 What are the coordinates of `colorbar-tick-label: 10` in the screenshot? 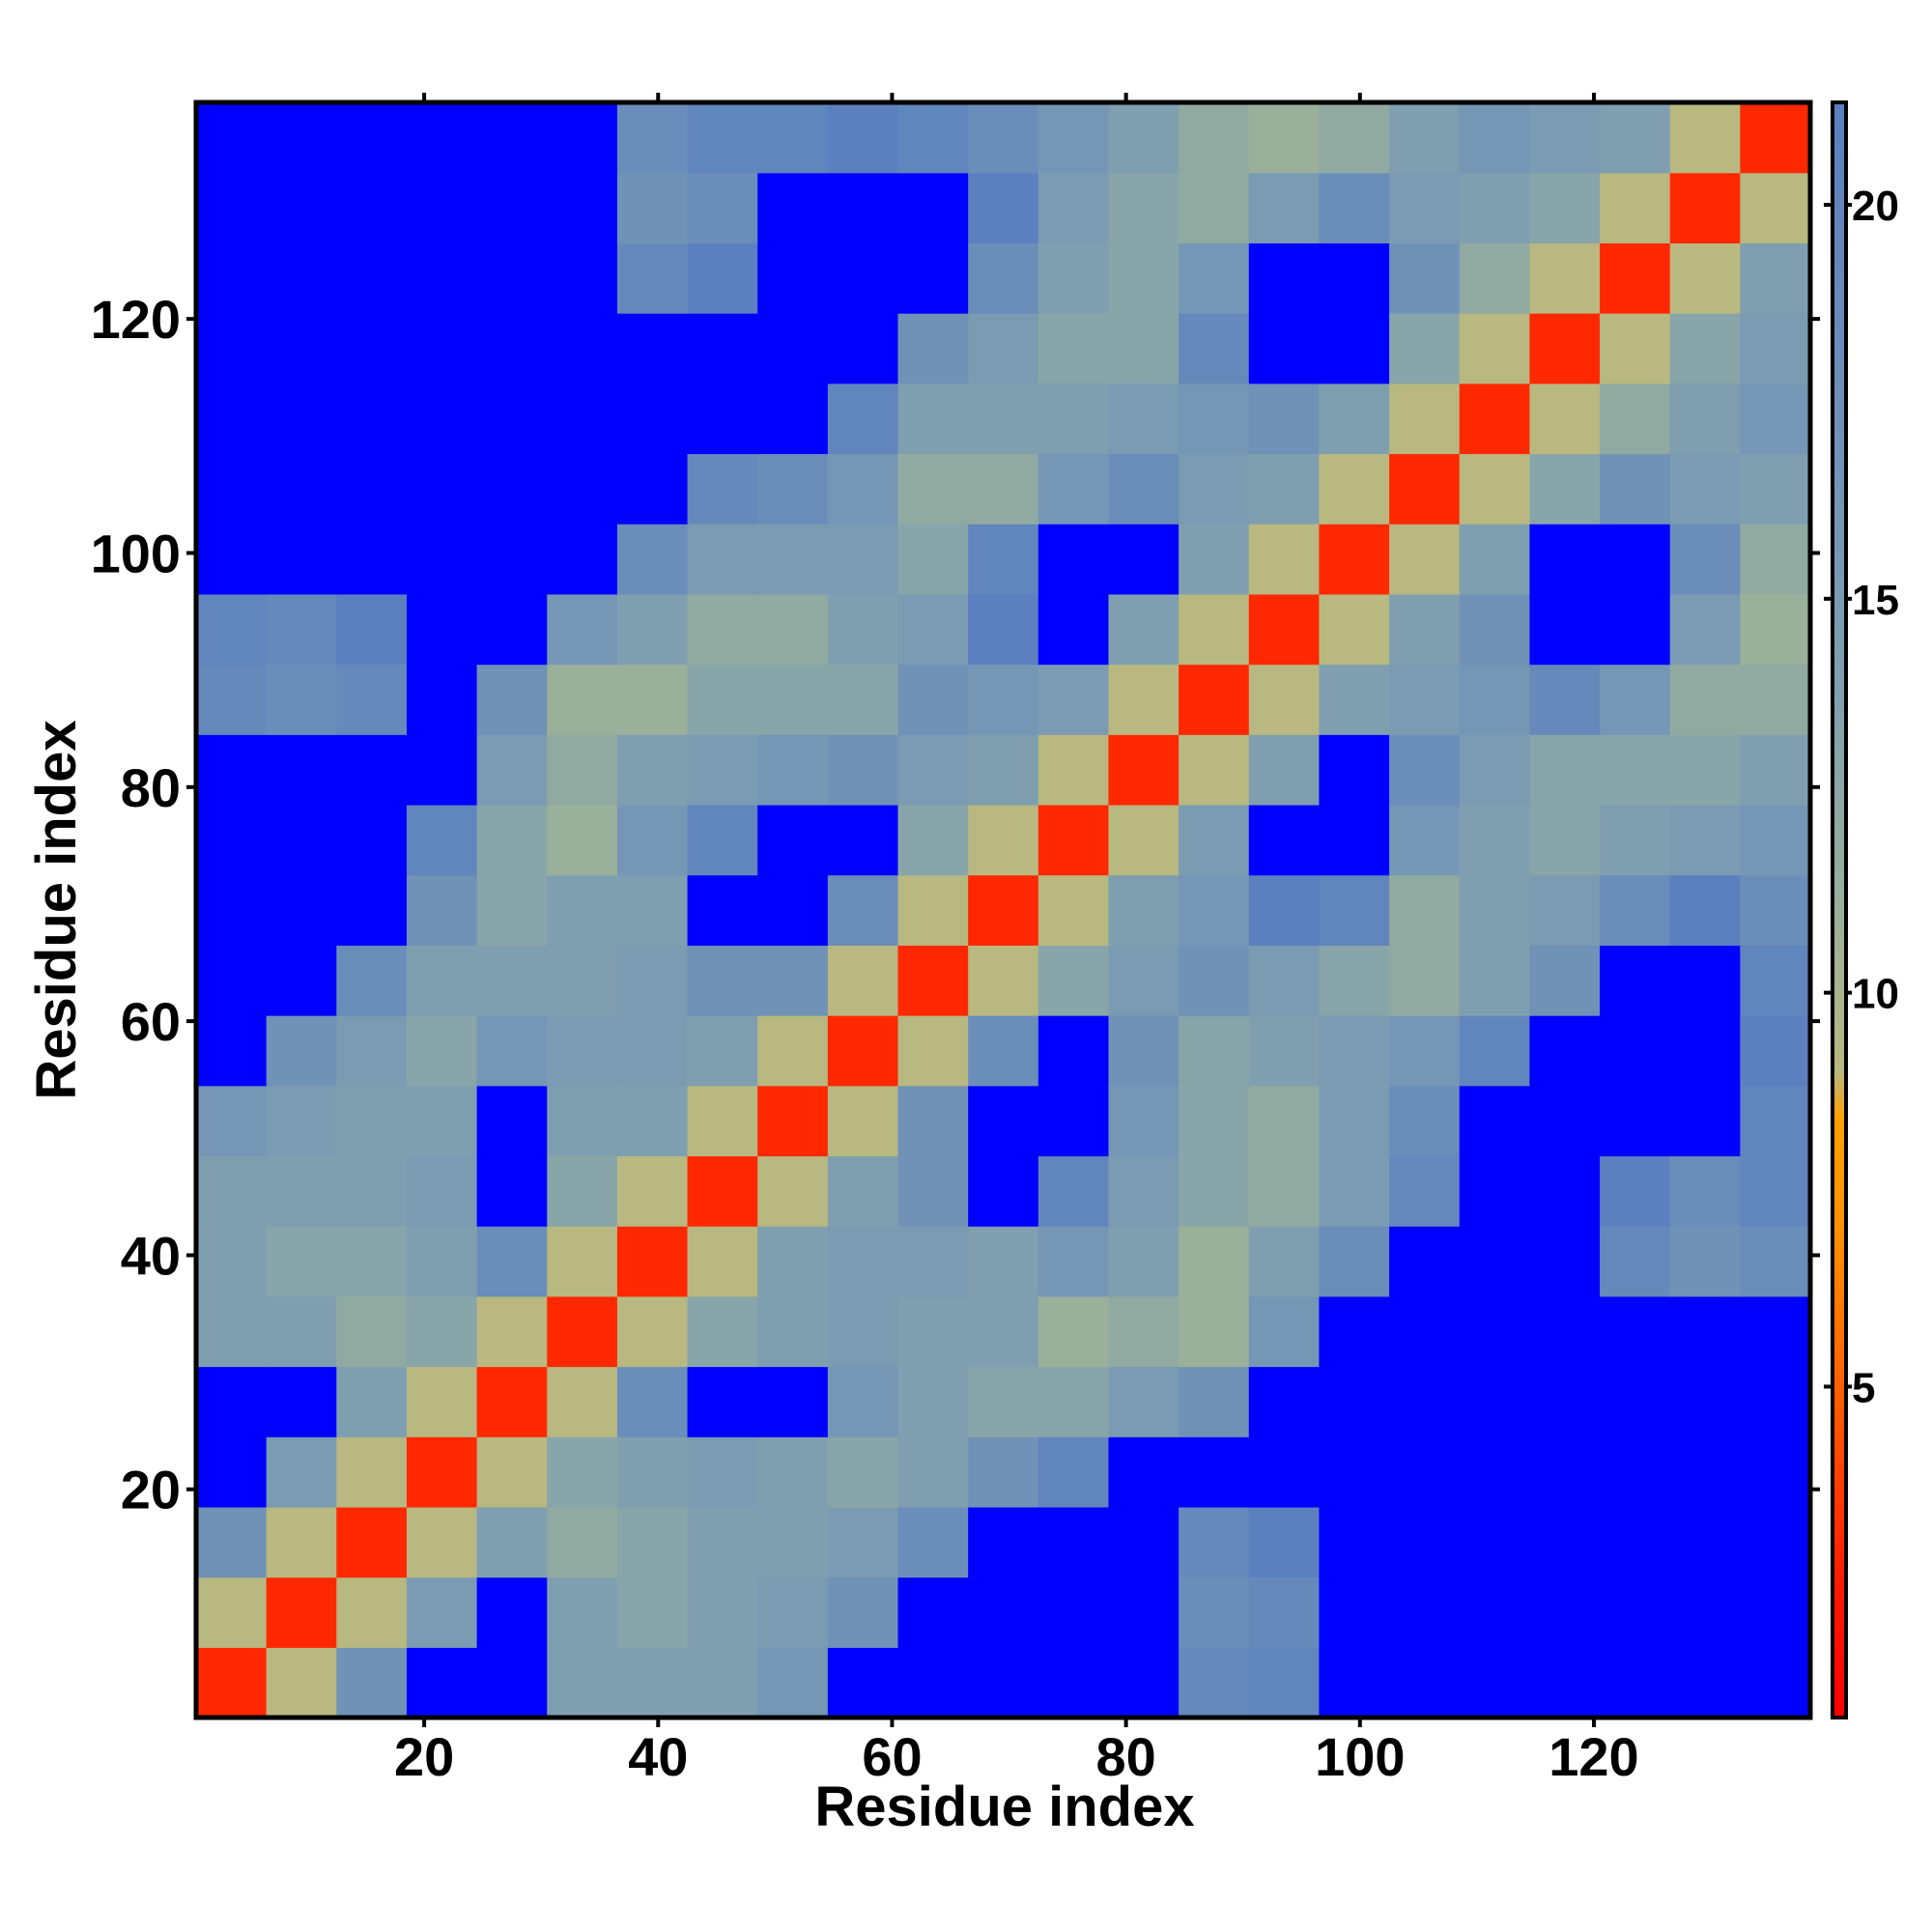 It's located at (1875, 995).